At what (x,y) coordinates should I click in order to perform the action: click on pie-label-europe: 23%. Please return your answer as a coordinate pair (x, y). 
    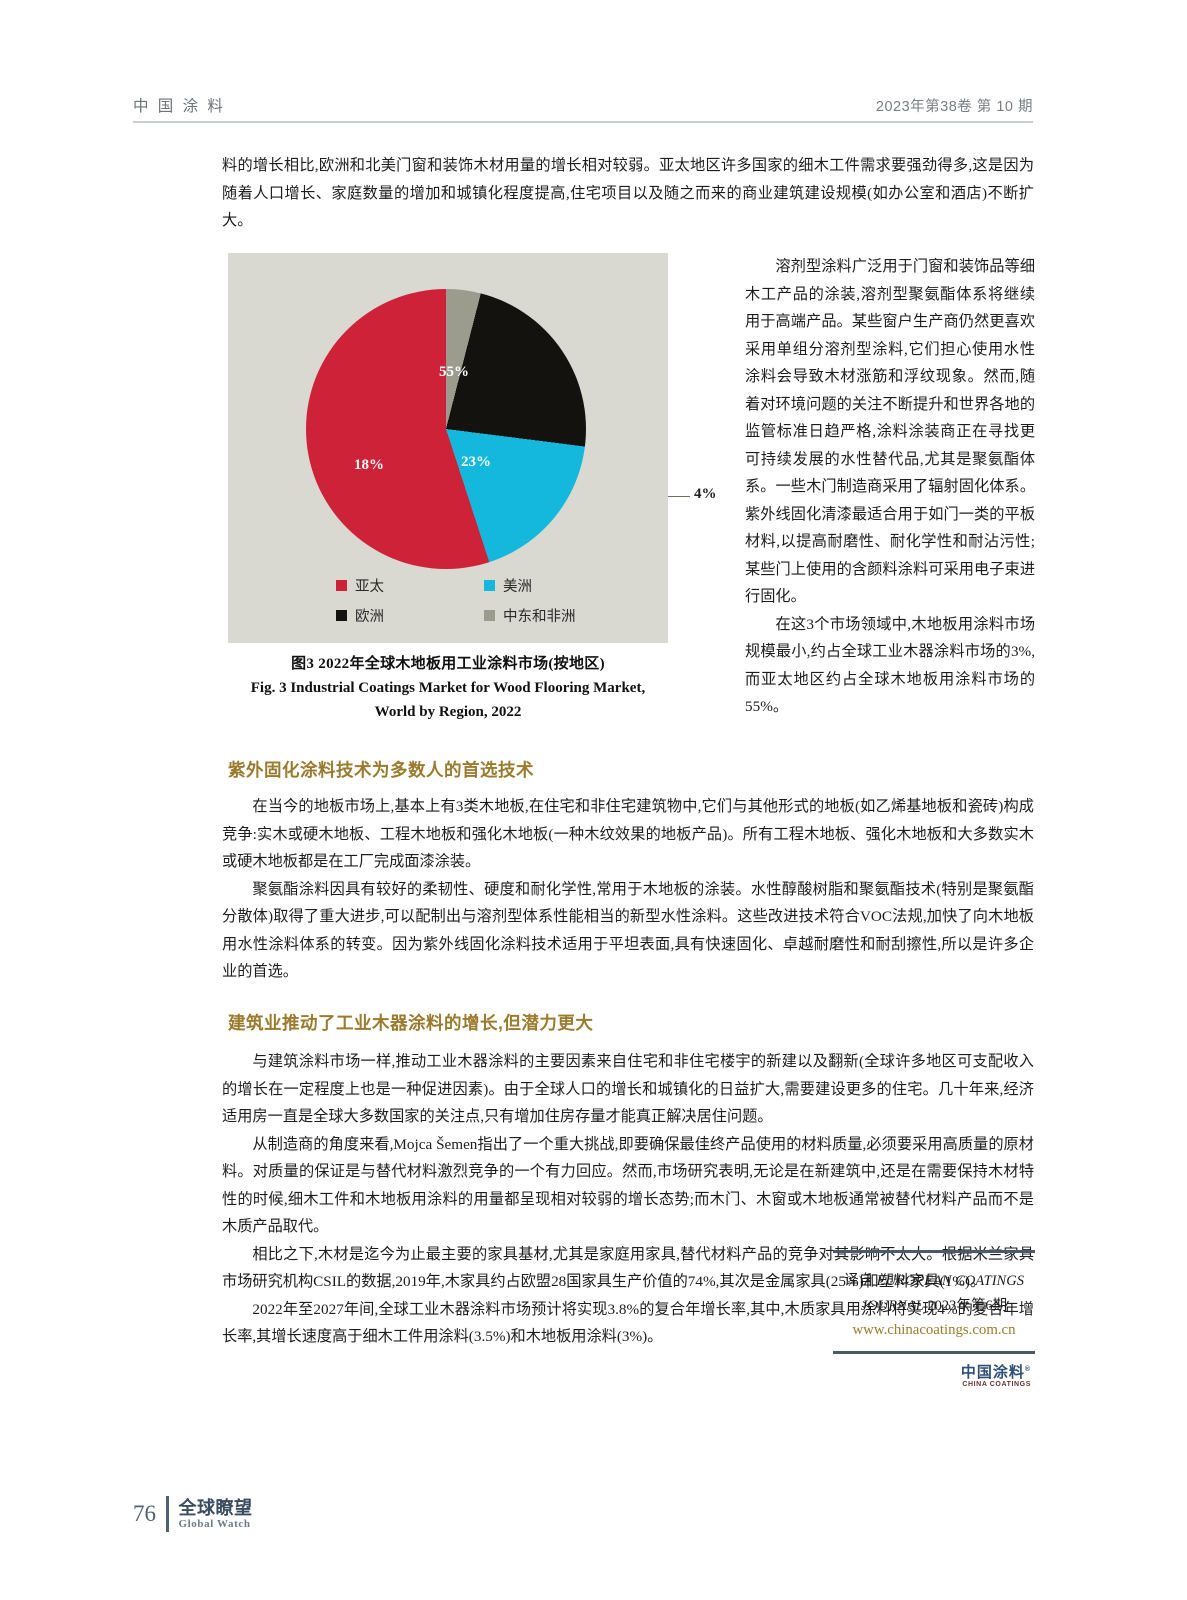
    Looking at the image, I should click on (476, 462).